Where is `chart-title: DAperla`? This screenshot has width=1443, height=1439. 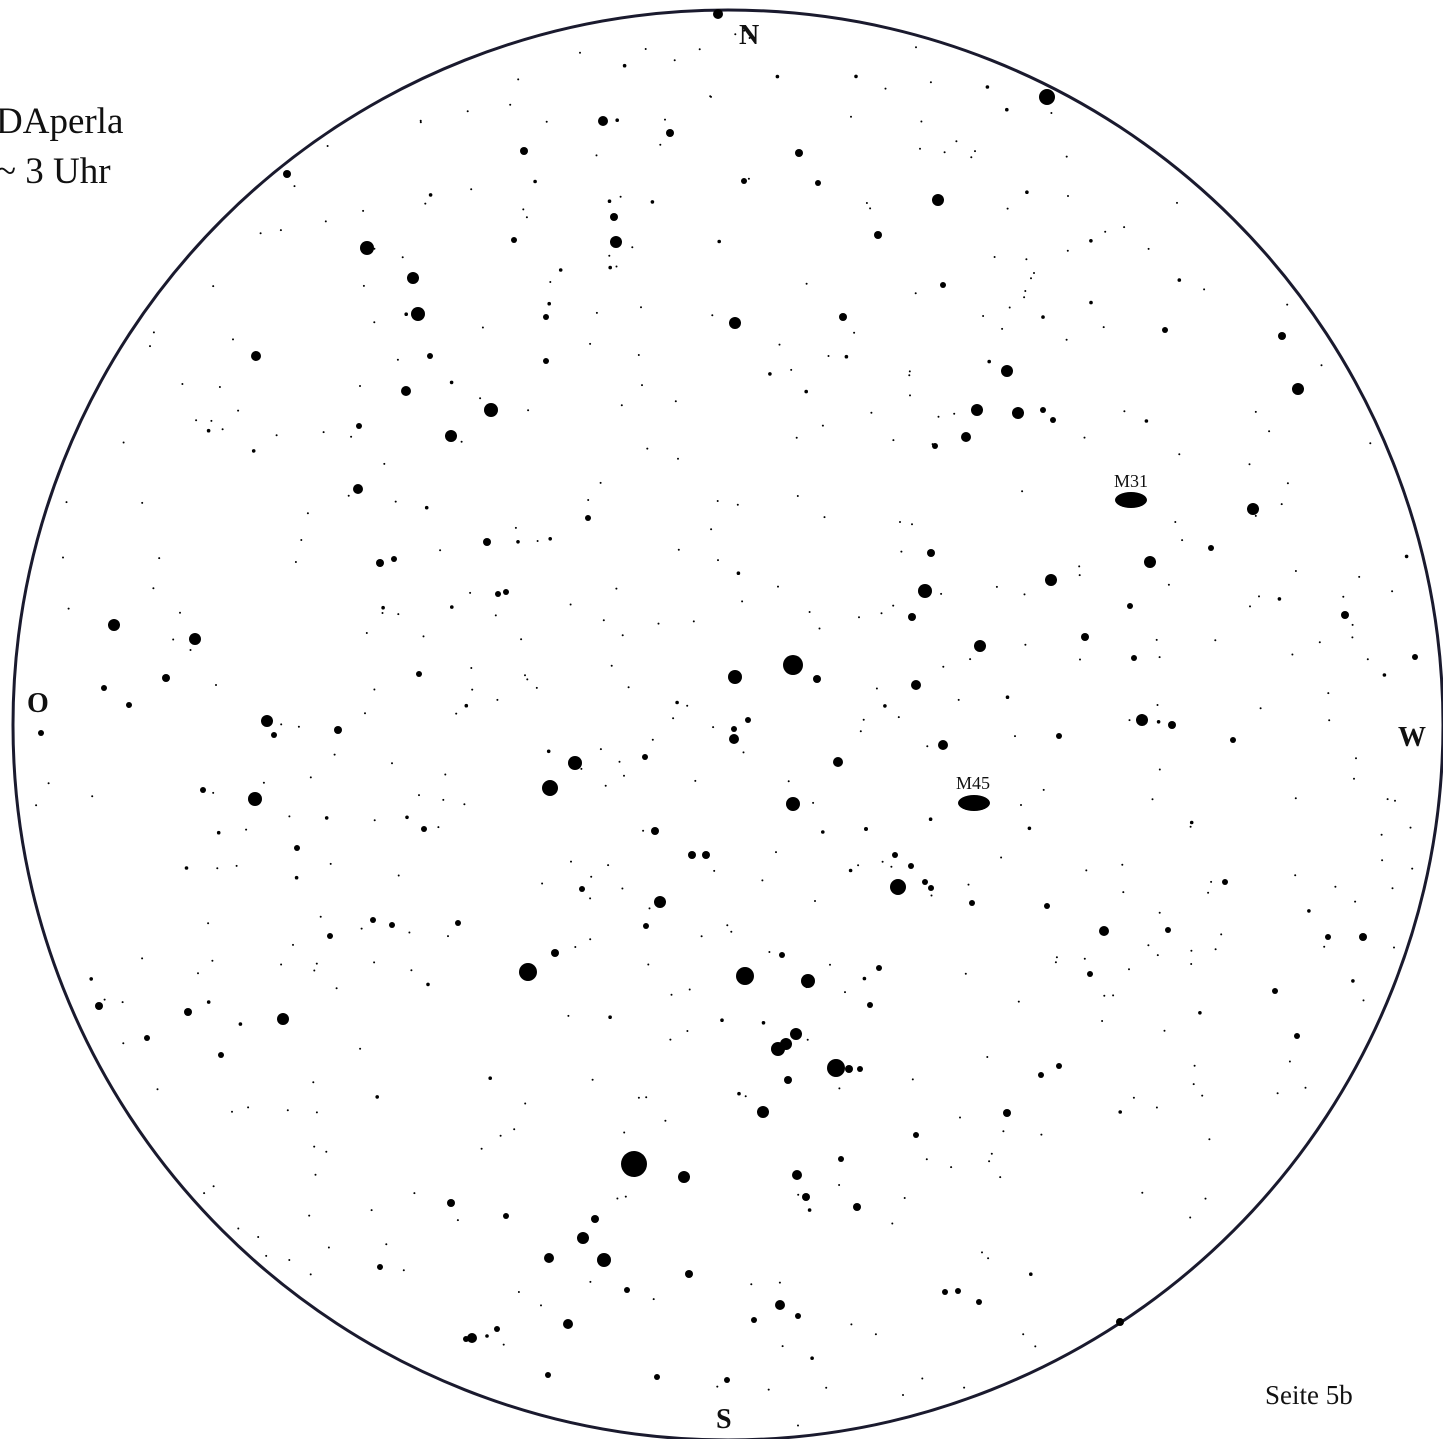
chart-title: DAperla is located at coordinates (62, 121).